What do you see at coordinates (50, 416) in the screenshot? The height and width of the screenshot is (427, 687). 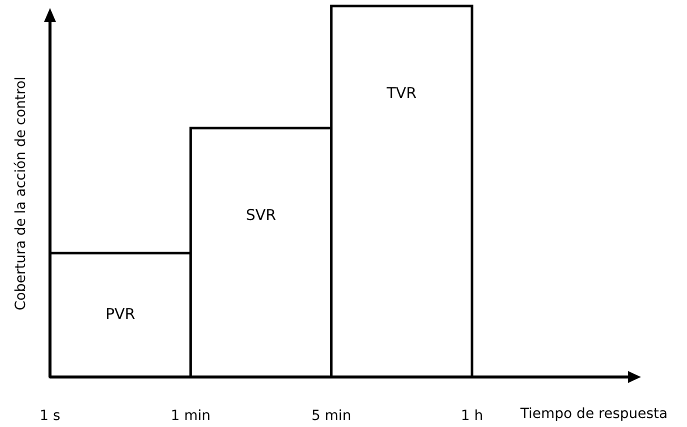 I see `text: 1 s` at bounding box center [50, 416].